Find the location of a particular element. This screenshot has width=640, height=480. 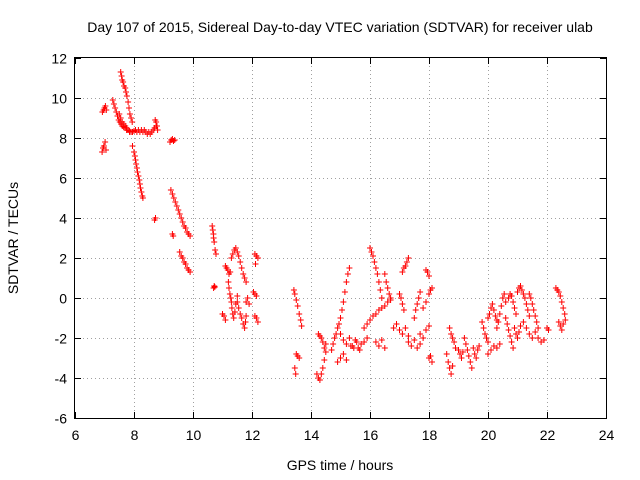

x-tick-labels: 6 8 10 12 14 16 18 20 22 24 is located at coordinates (343, 435).